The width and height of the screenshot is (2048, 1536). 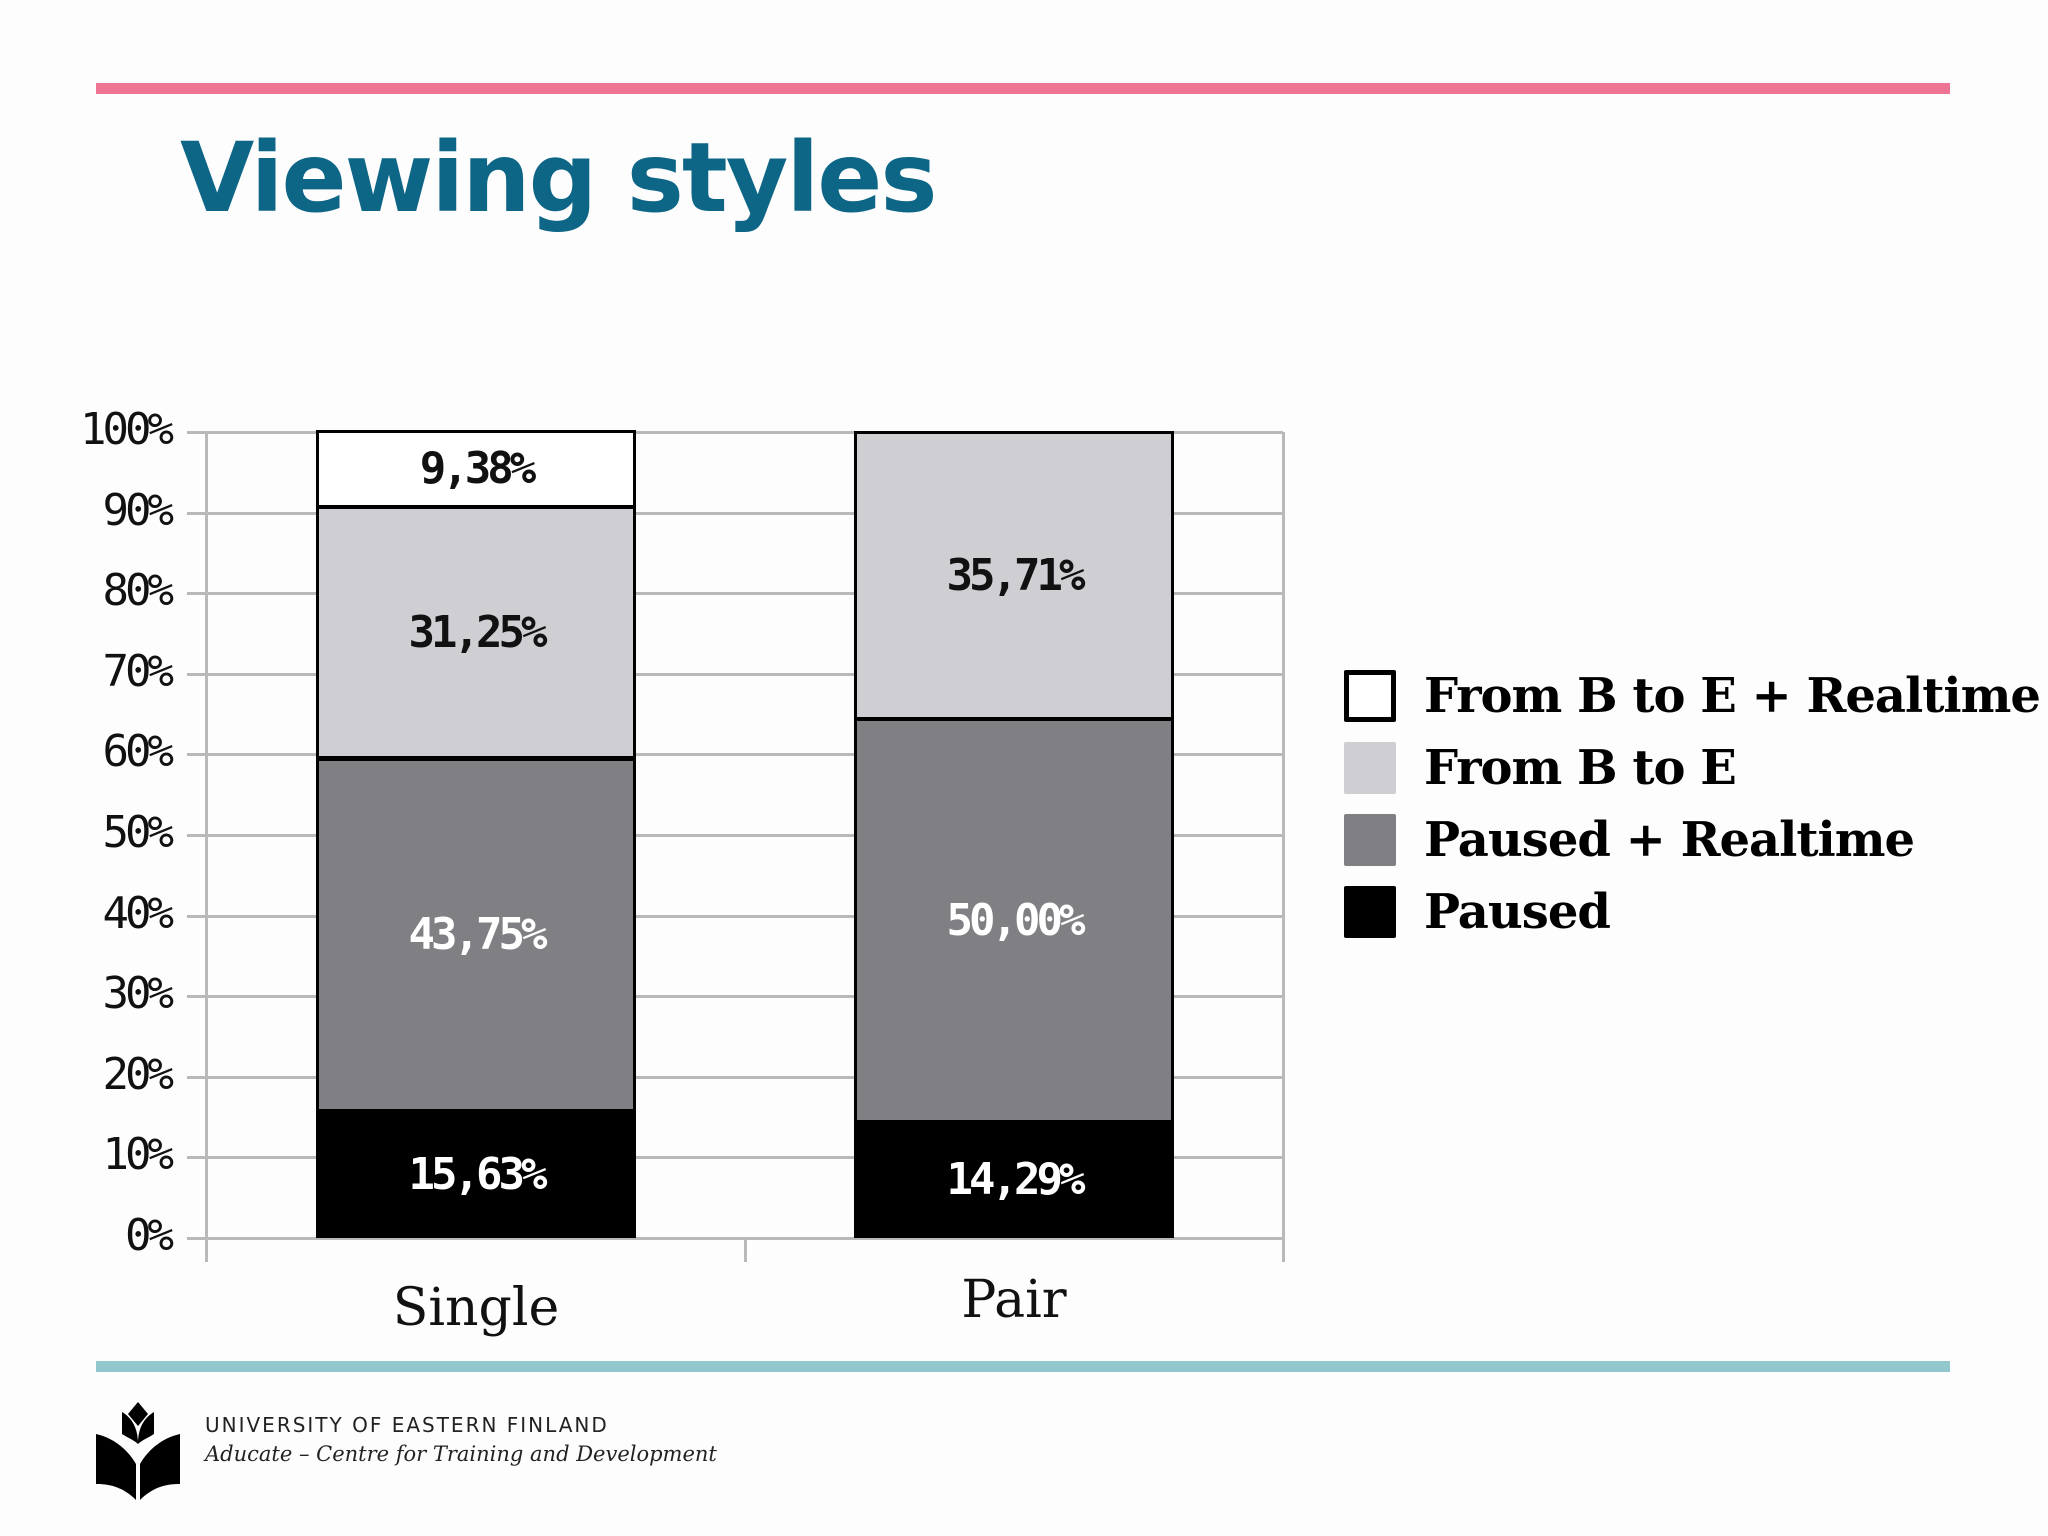 I want to click on y-tick-label: 50%, so click(x=138, y=832).